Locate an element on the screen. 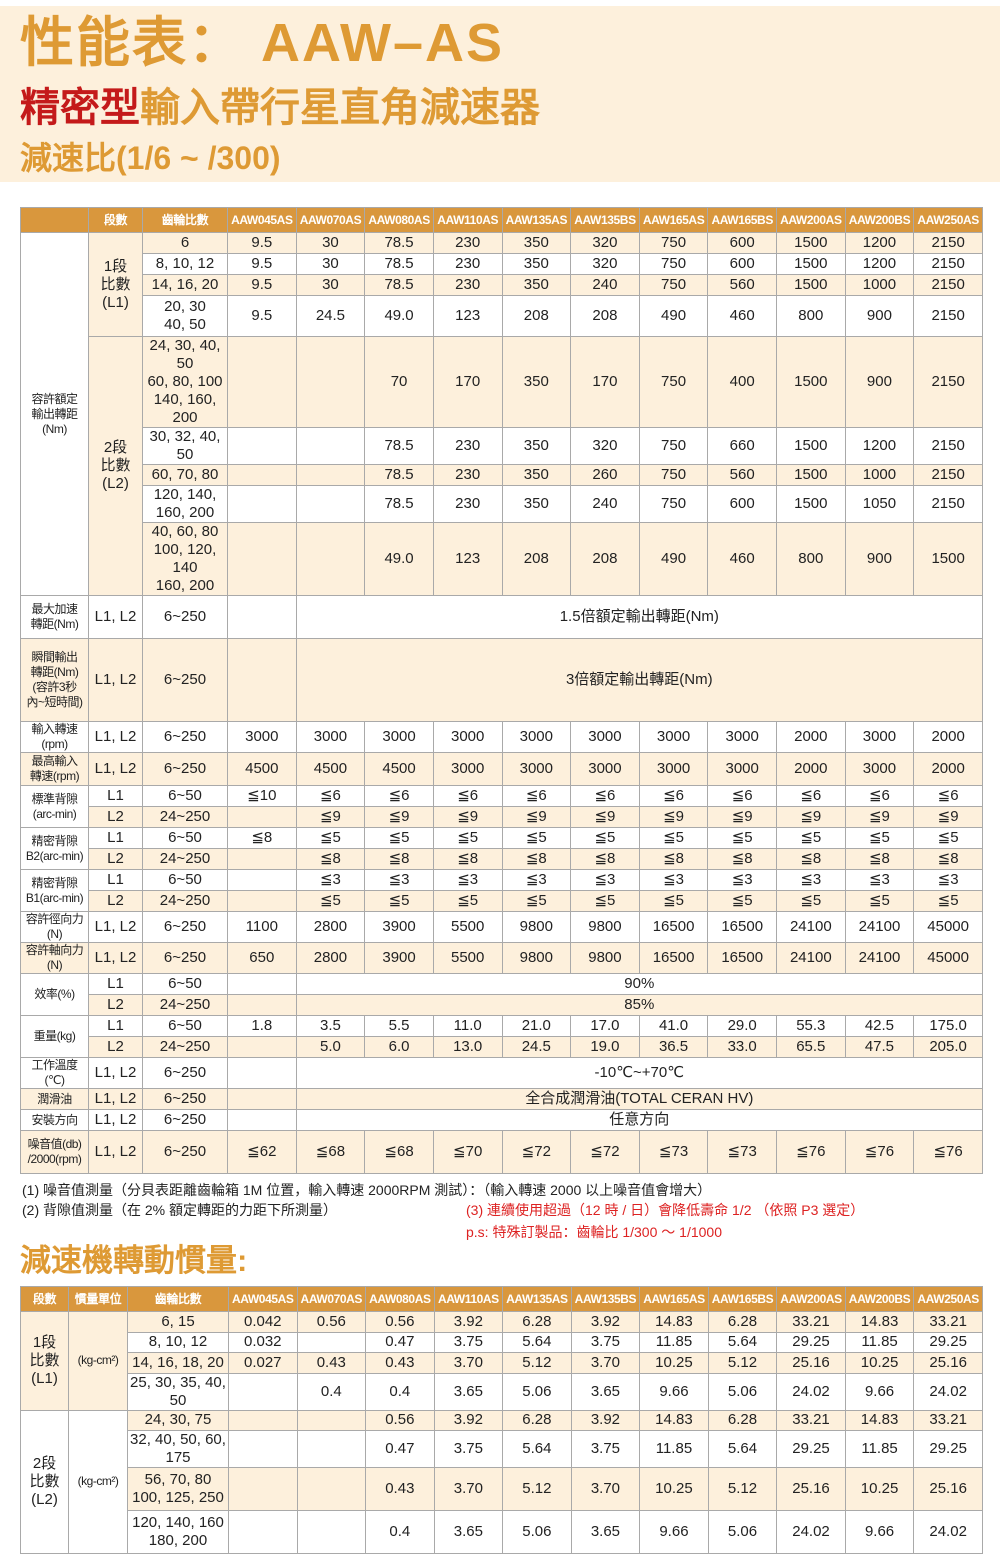  table-cell: 600 is located at coordinates (742, 243).